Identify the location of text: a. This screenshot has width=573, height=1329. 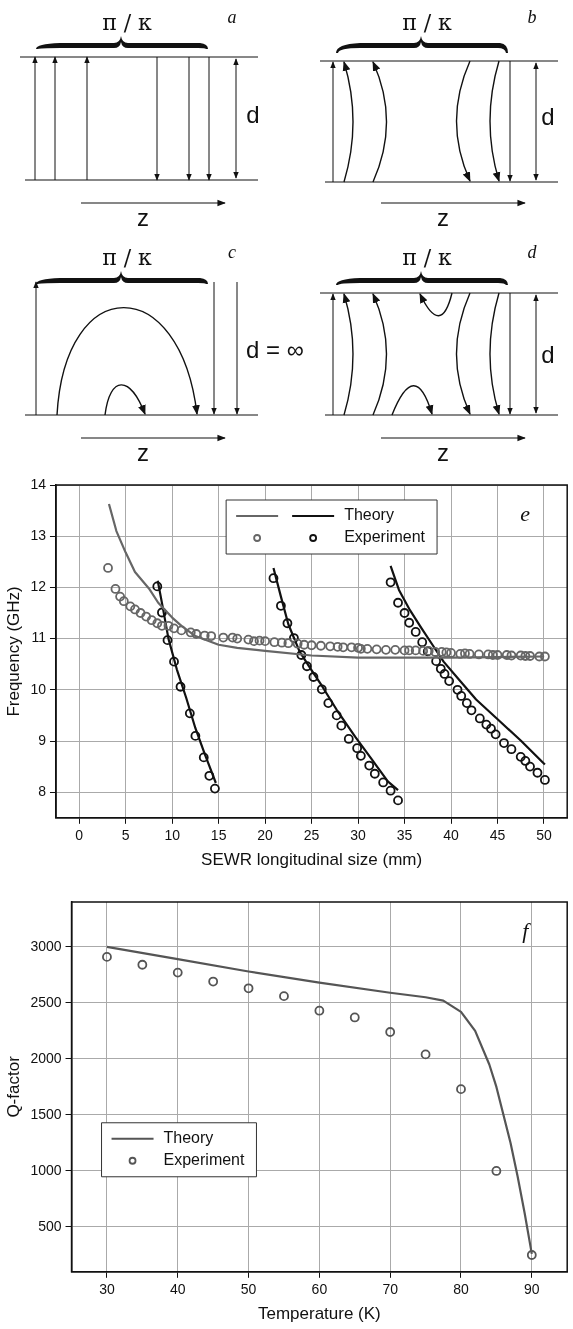
(232, 17).